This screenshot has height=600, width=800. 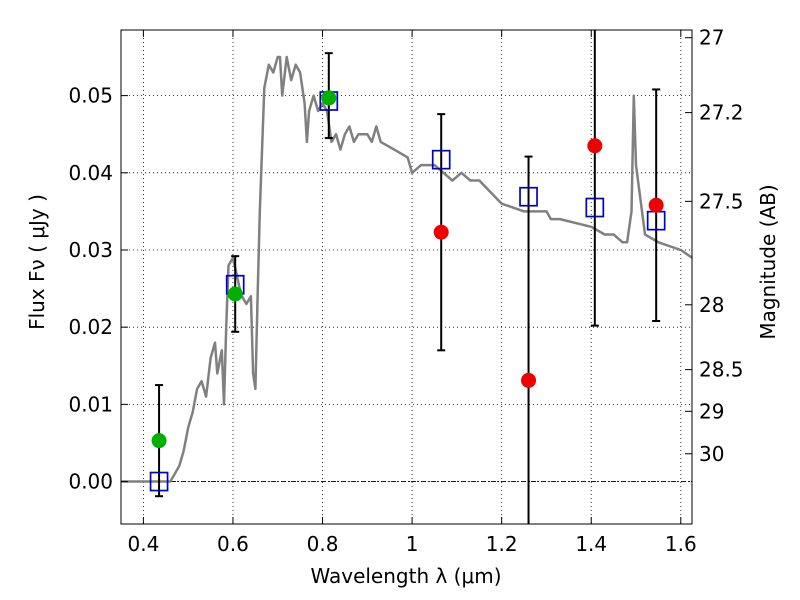 I want to click on y-tick-label: 0.01, so click(x=90, y=404).